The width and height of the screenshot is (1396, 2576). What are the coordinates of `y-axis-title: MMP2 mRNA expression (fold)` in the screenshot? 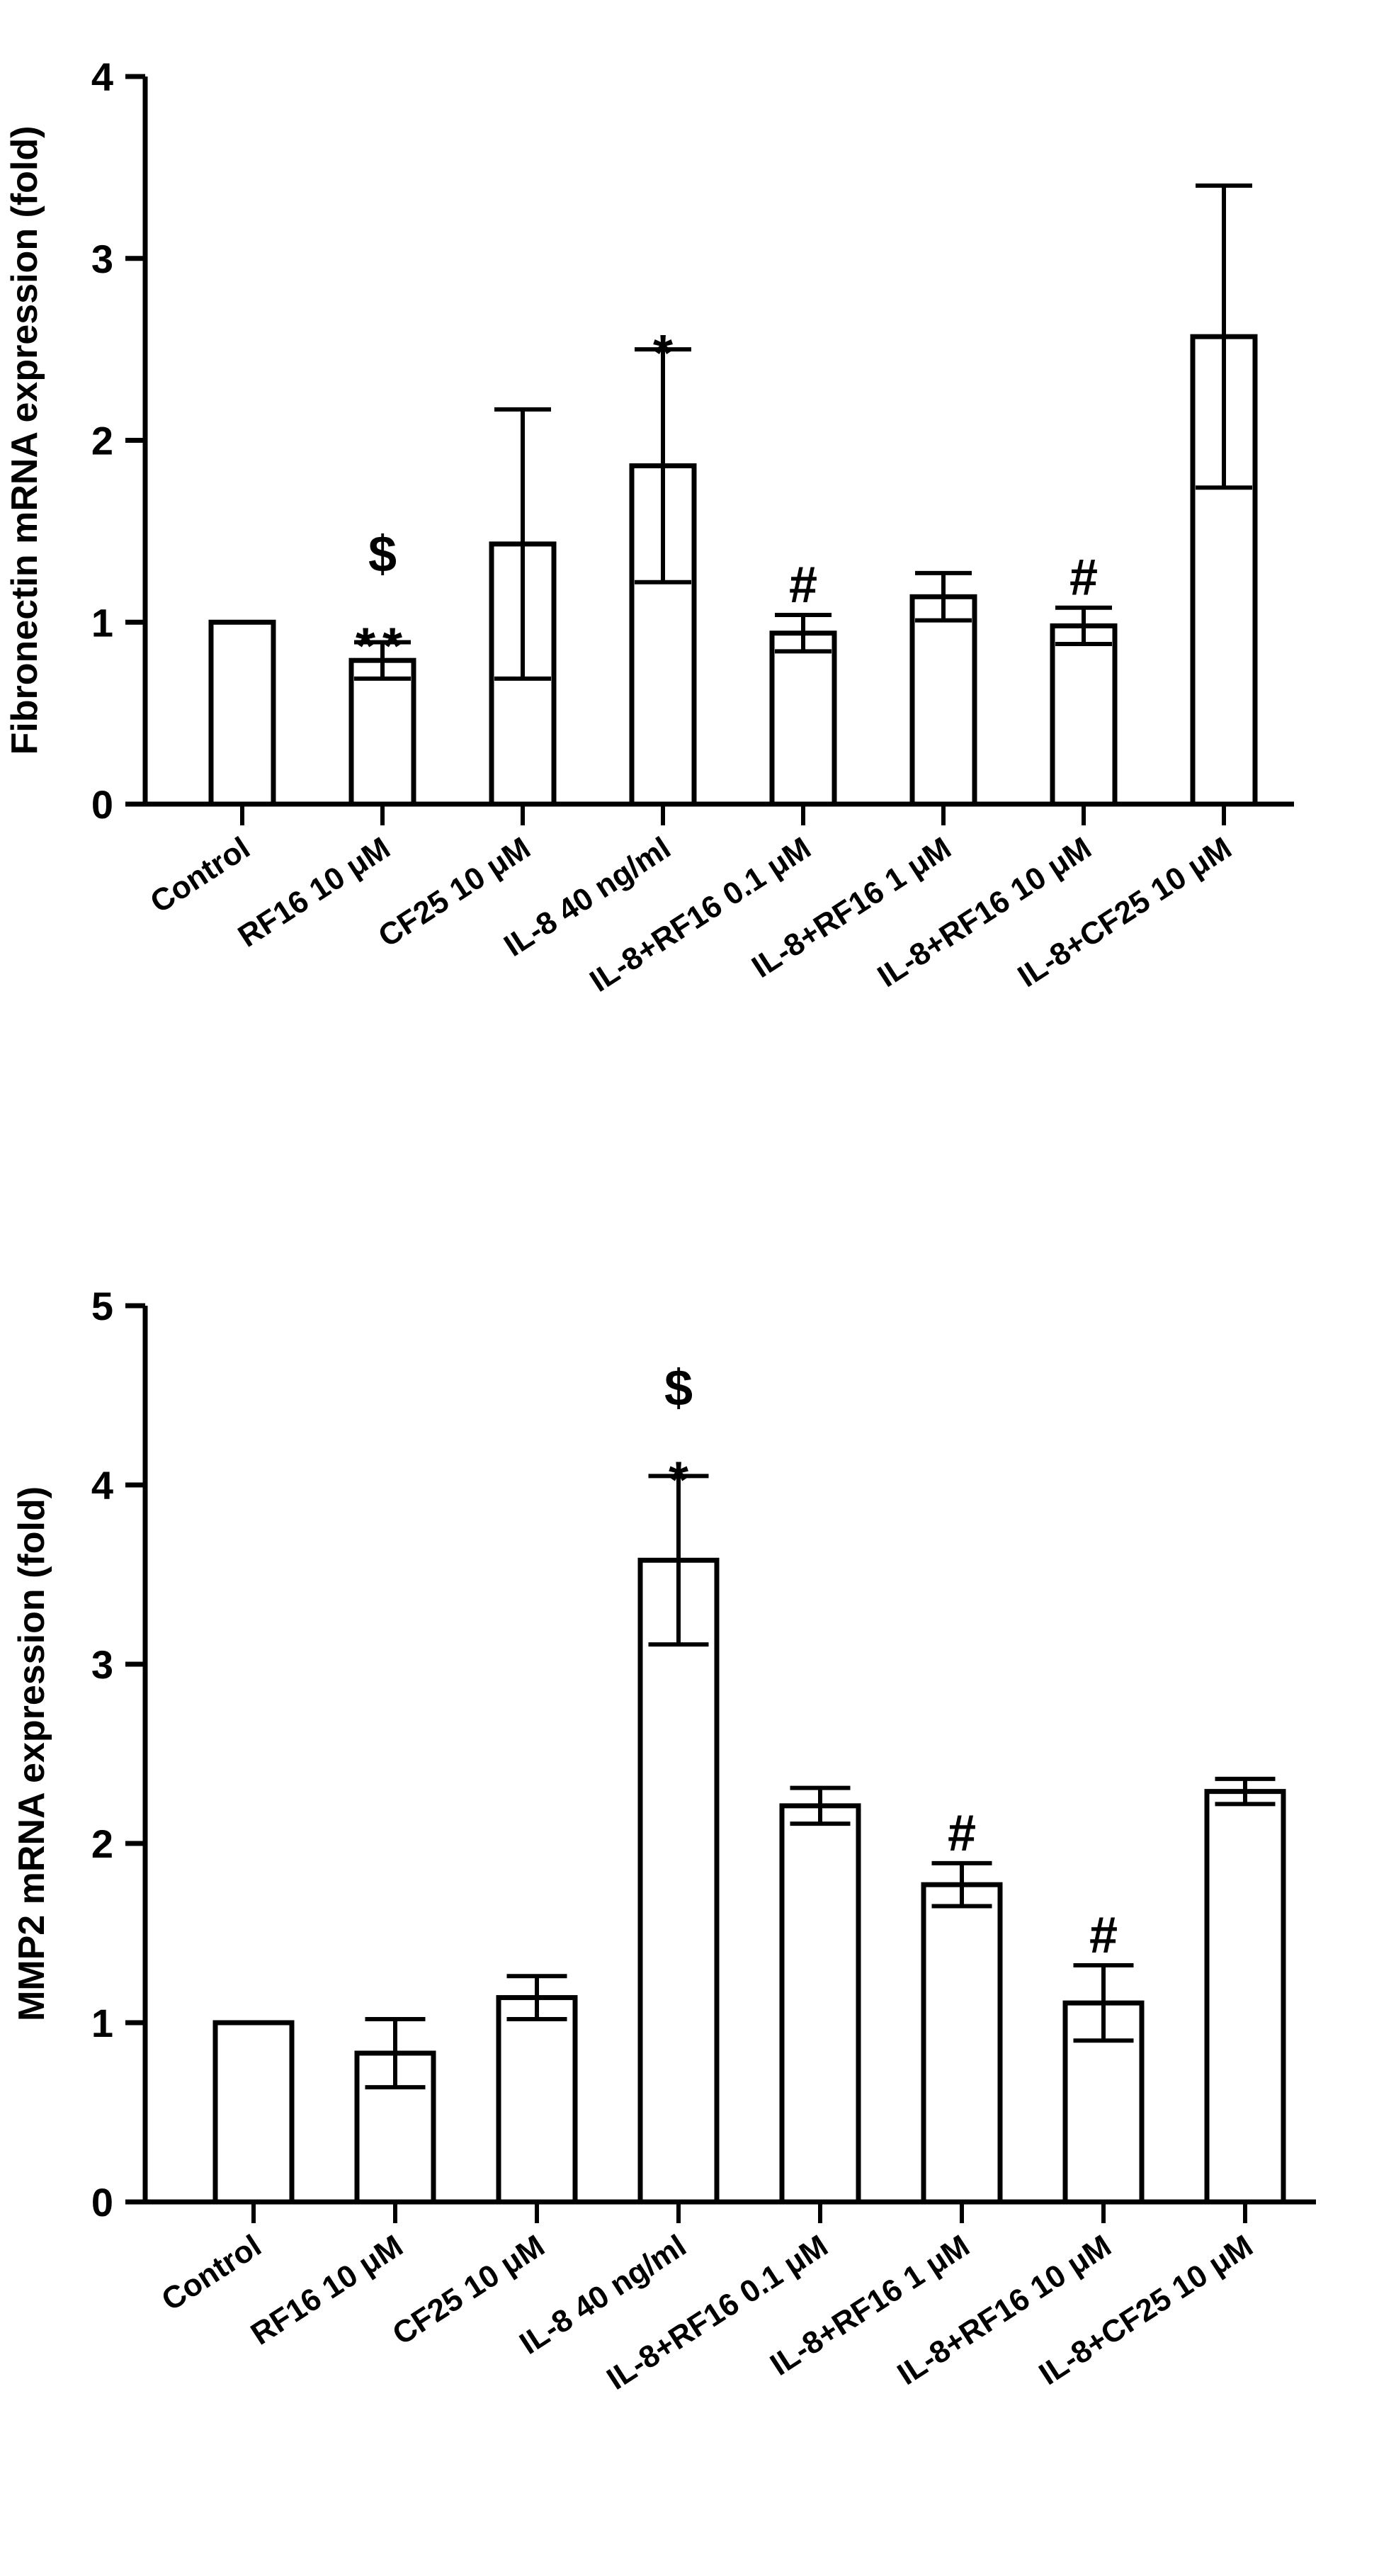 It's located at (31, 1753).